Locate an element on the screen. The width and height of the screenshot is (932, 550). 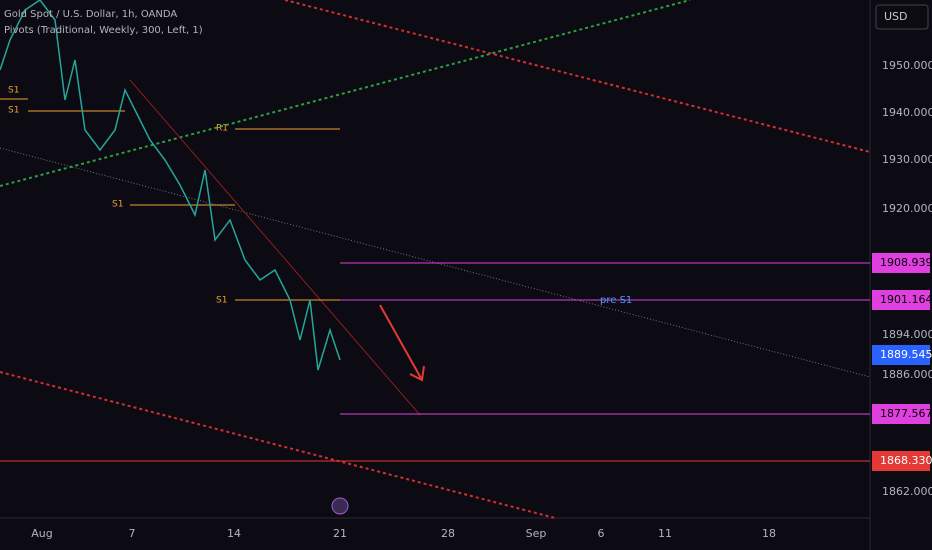
currency-button is located at coordinates (902, 17).